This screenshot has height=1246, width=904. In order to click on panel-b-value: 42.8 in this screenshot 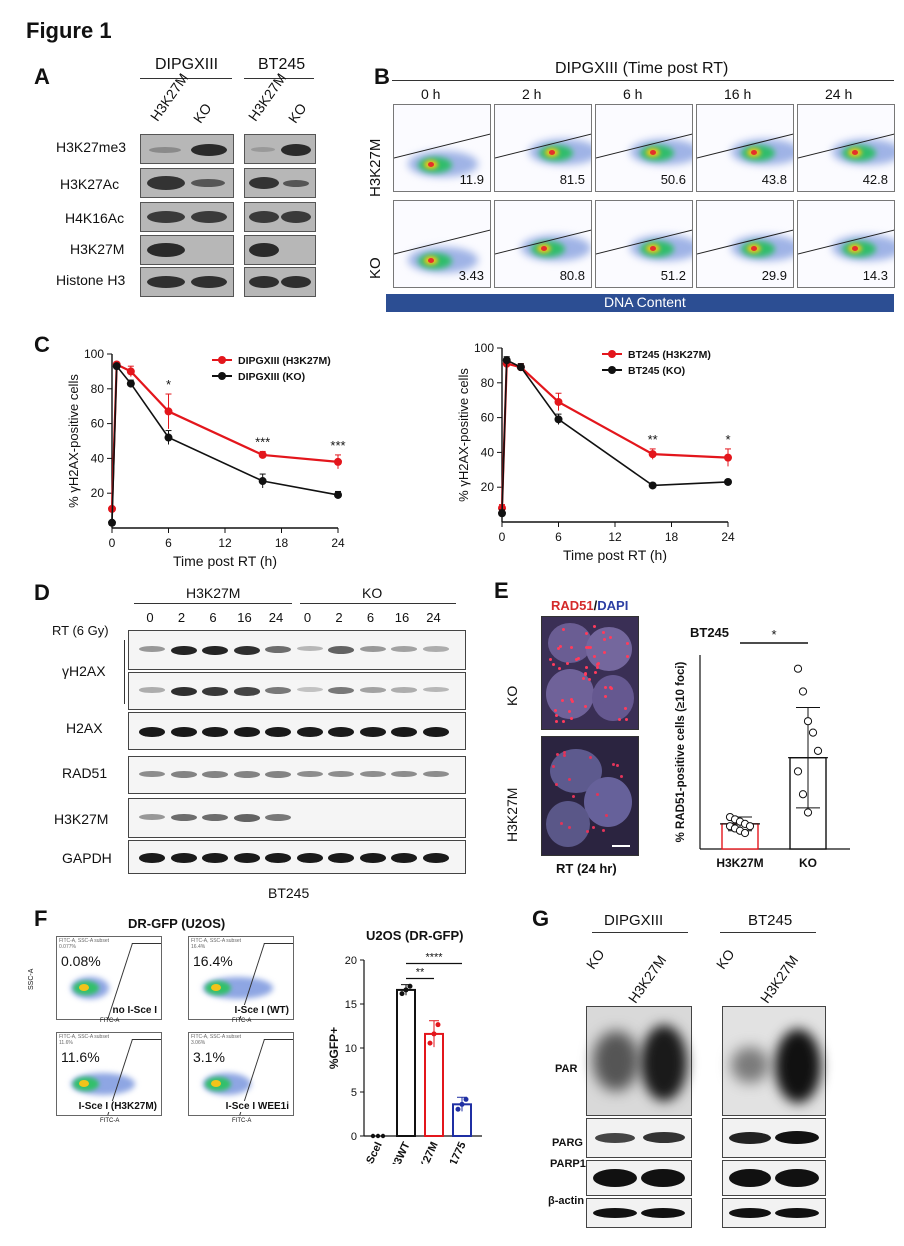, I will do `click(875, 179)`.